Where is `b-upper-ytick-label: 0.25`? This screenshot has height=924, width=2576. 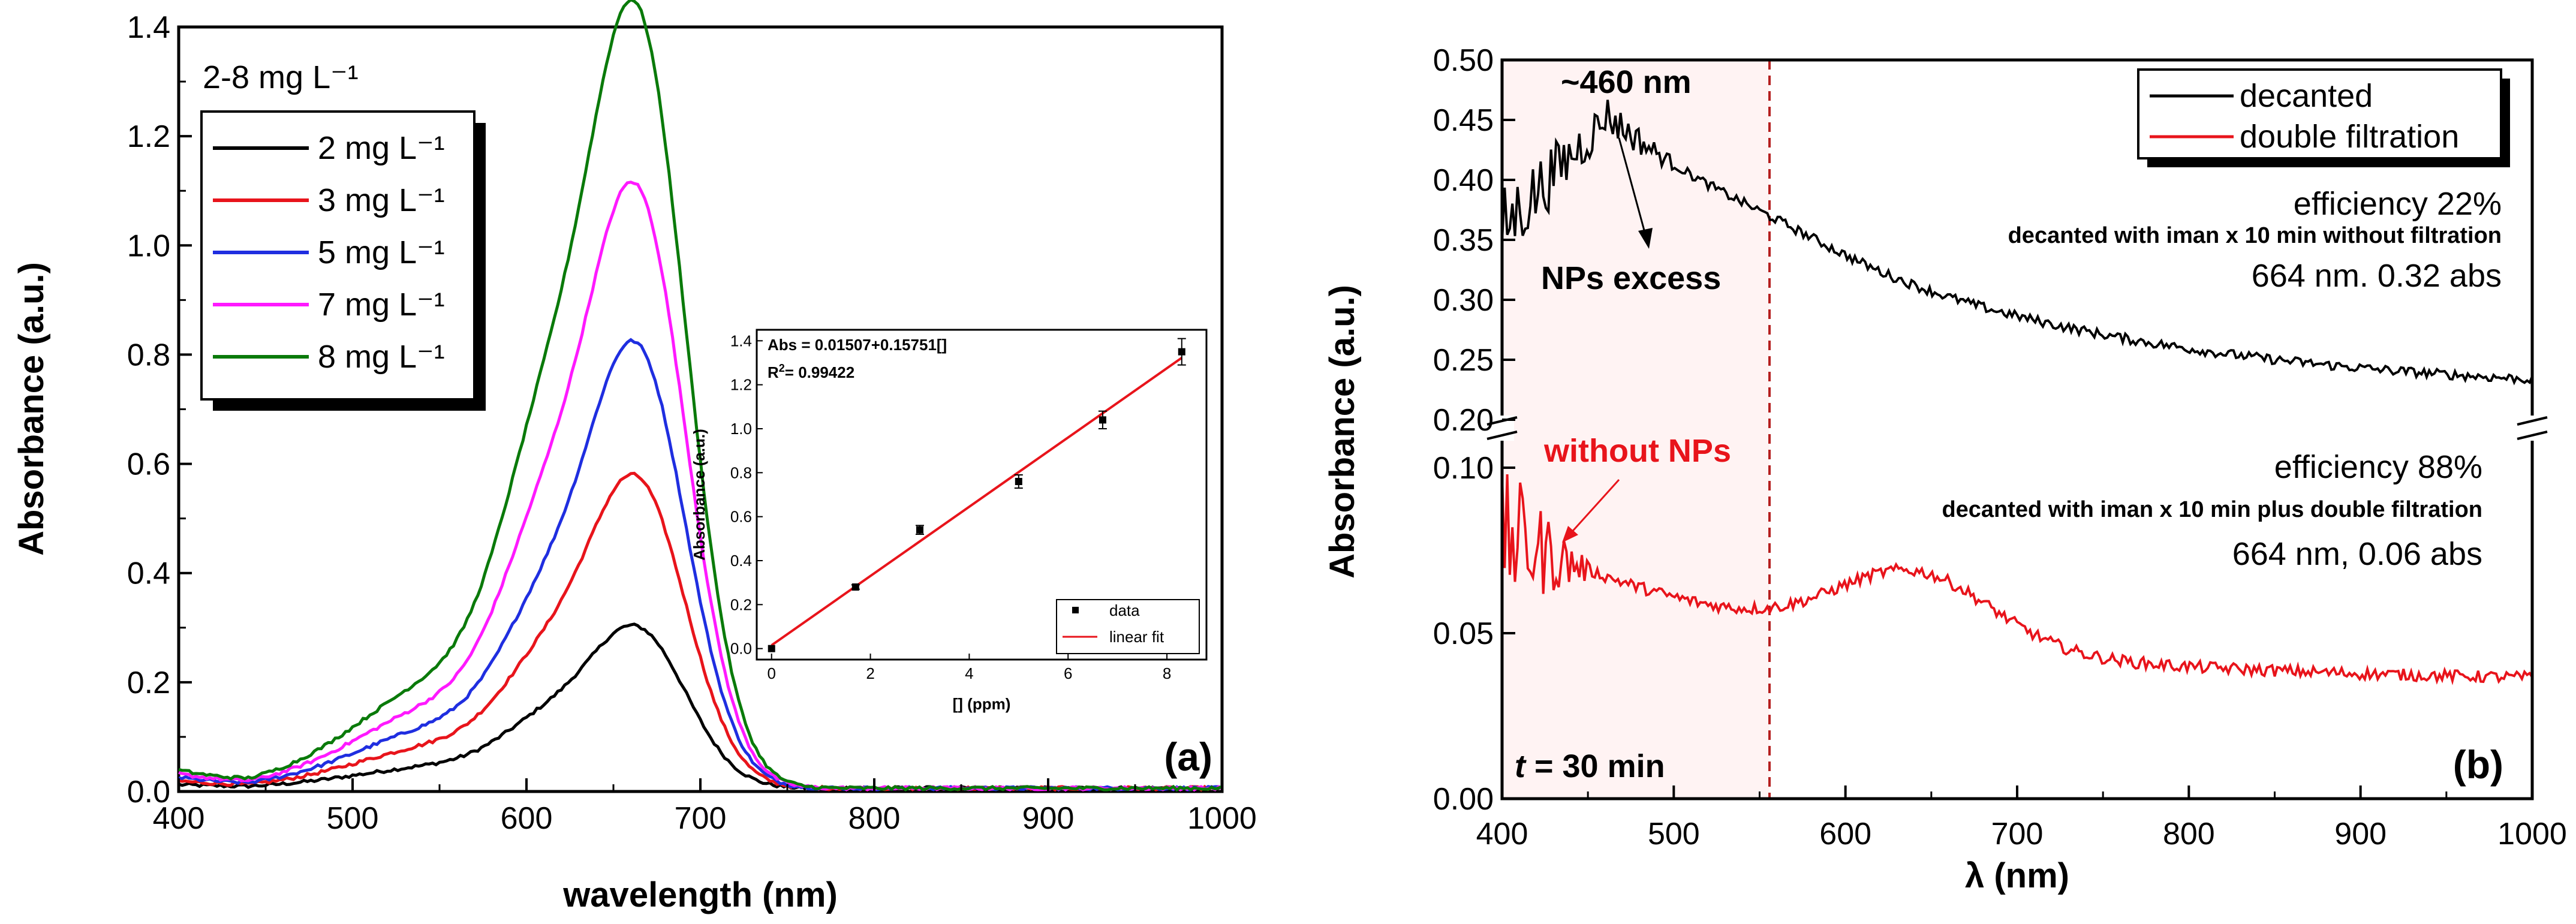
b-upper-ytick-label: 0.25 is located at coordinates (1463, 361).